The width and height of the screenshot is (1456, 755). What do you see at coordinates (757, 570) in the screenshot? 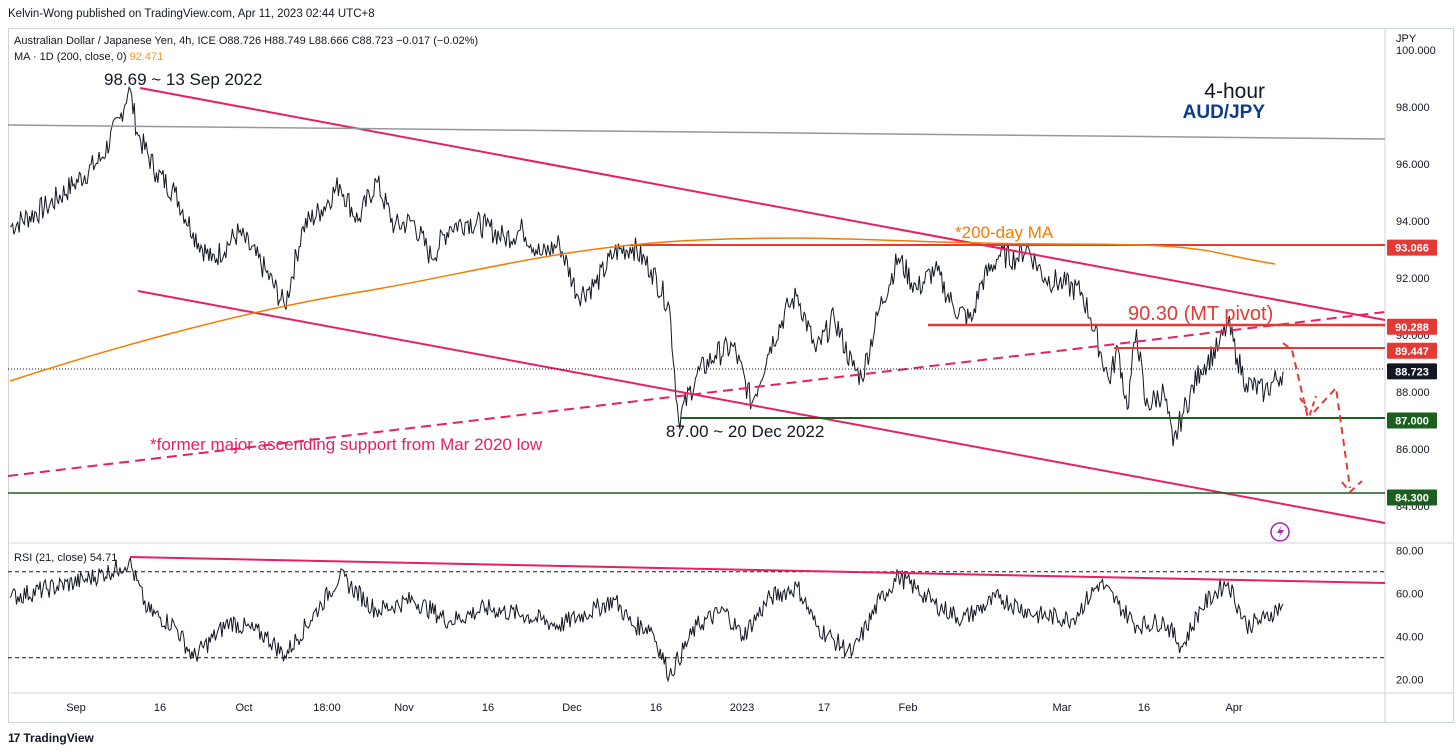
I see `rsi-trend-line` at bounding box center [757, 570].